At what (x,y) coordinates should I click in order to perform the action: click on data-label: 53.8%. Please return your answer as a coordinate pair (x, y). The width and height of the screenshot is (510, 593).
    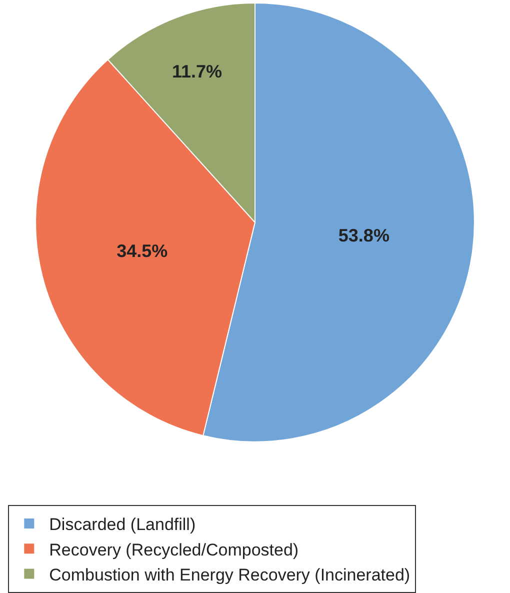
    Looking at the image, I should click on (364, 235).